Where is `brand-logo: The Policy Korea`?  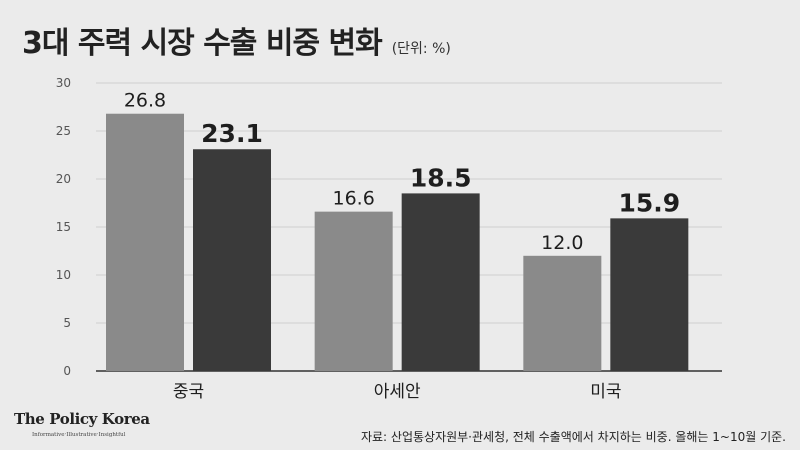 brand-logo: The Policy Korea is located at coordinates (82, 419).